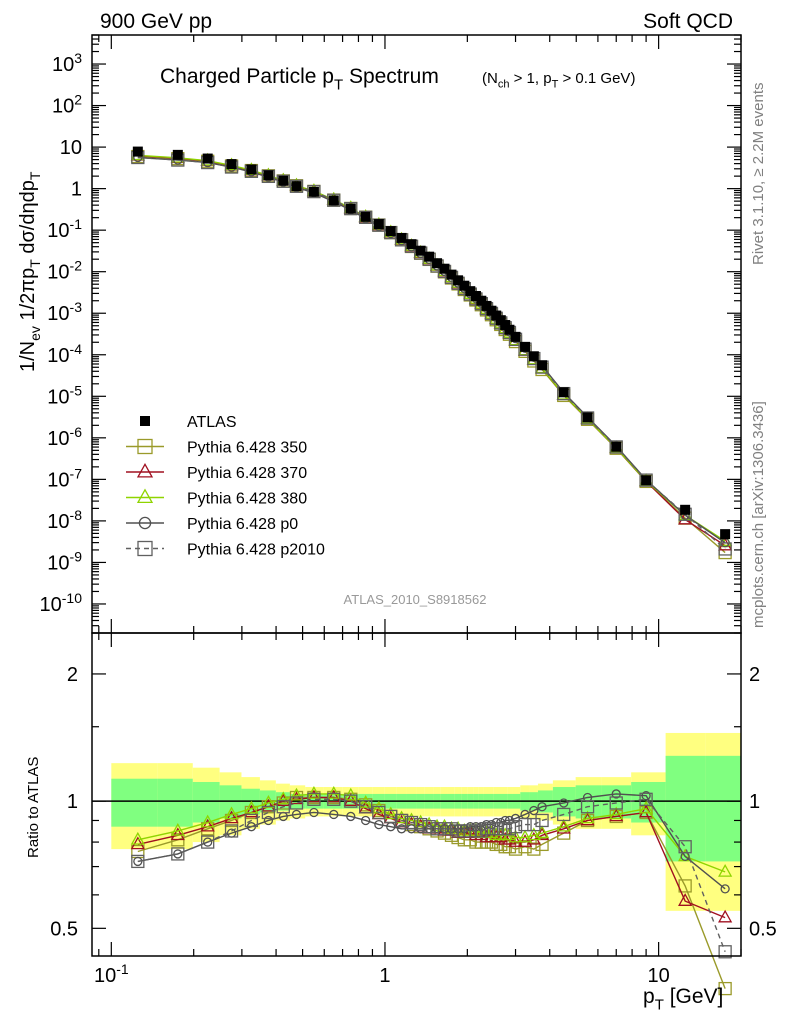 This screenshot has height=1024, width=786. What do you see at coordinates (384, 976) in the screenshot?
I see `x-tick-label: 1` at bounding box center [384, 976].